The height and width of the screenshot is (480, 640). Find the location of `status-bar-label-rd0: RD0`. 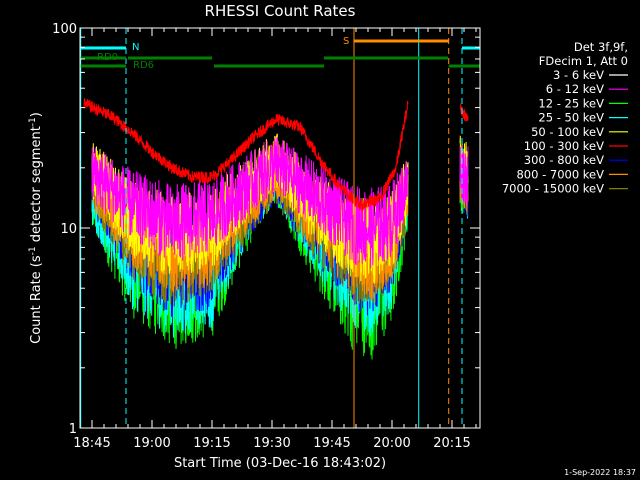

status-bar-label-rd0: RD0 is located at coordinates (107, 57).